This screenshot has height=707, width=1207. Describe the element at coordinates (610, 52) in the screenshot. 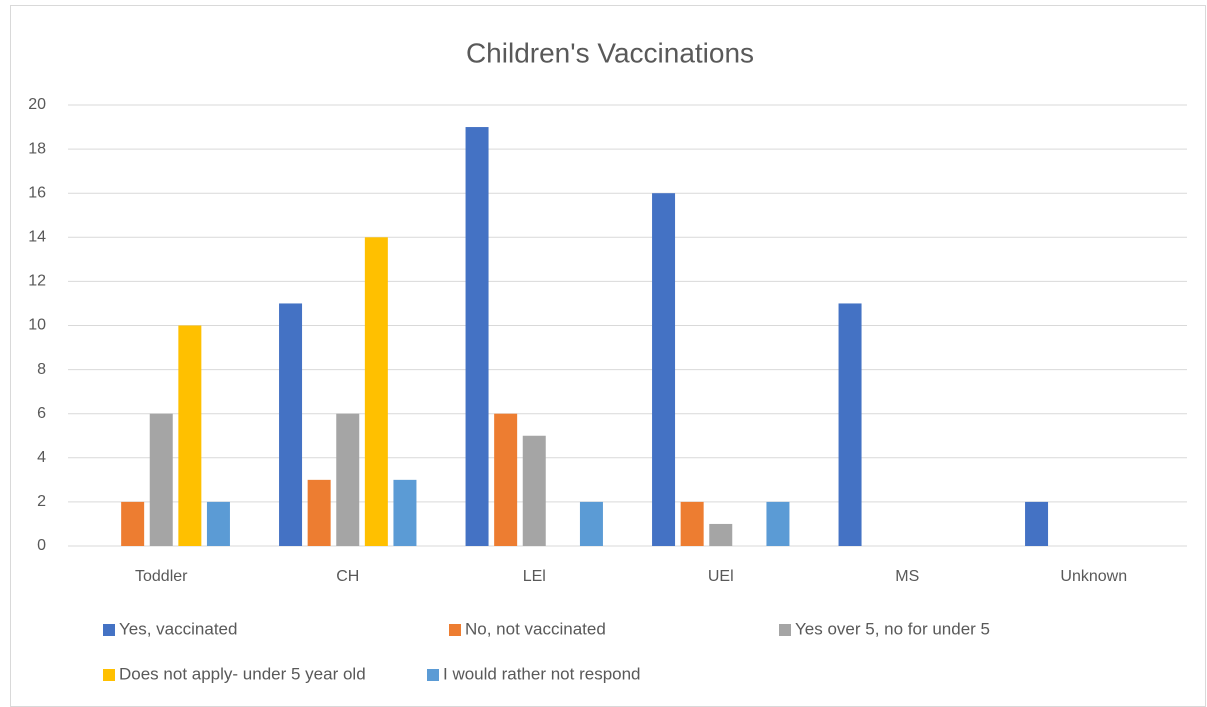

I see `chart-title: Children's Vaccinations` at that location.